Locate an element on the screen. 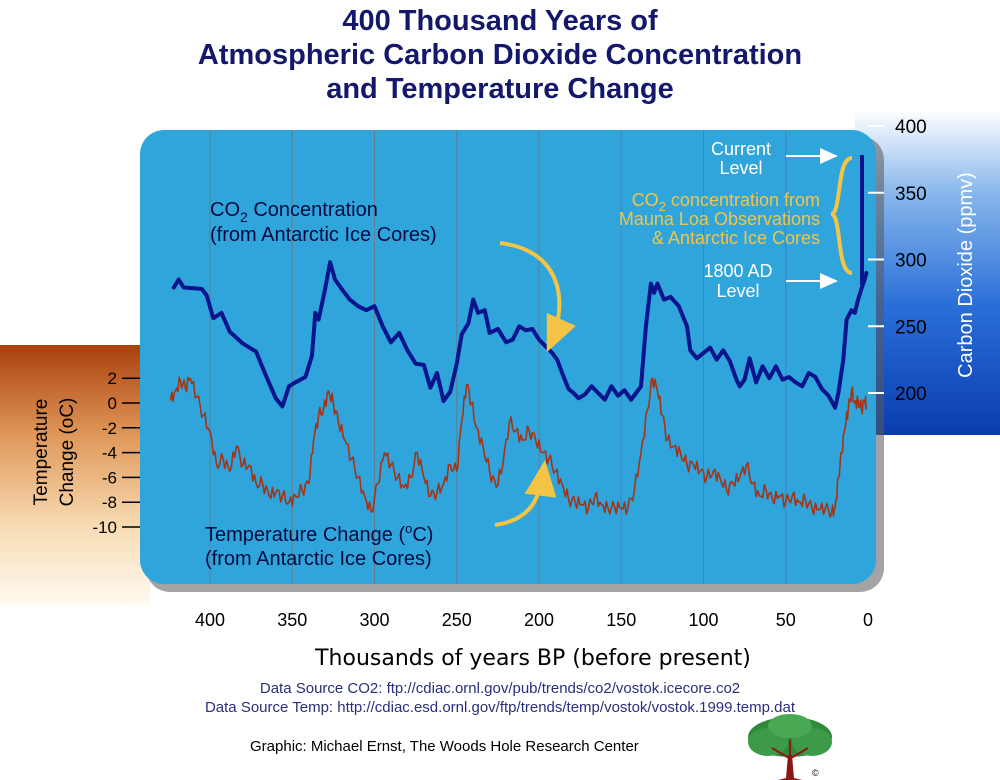 The image size is (1000, 780). 1800-level-sublabel: Level is located at coordinates (737, 291).